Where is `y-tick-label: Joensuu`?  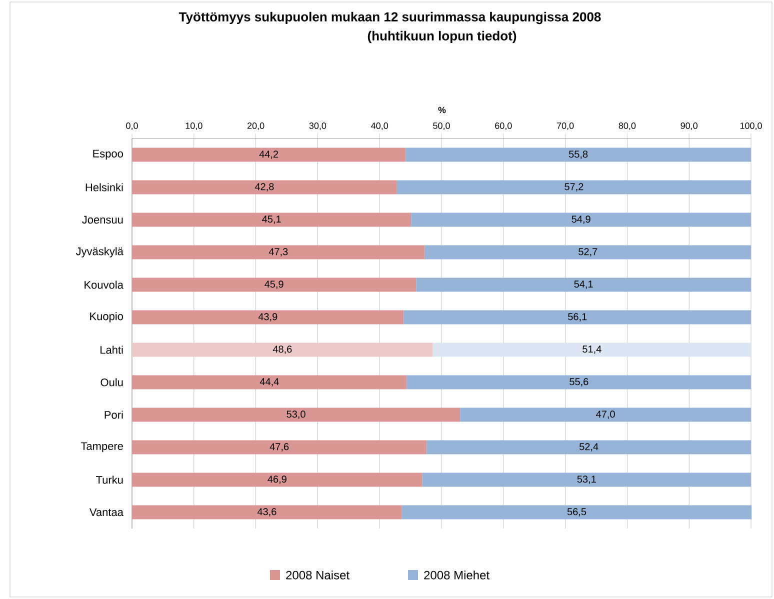 y-tick-label: Joensuu is located at coordinates (102, 220).